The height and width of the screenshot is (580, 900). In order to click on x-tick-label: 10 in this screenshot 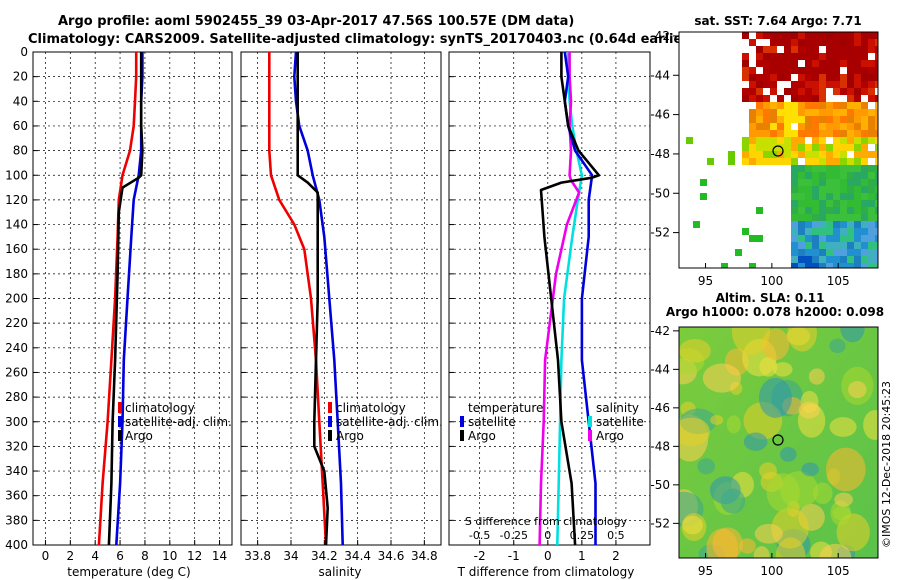, I will do `click(169, 556)`.